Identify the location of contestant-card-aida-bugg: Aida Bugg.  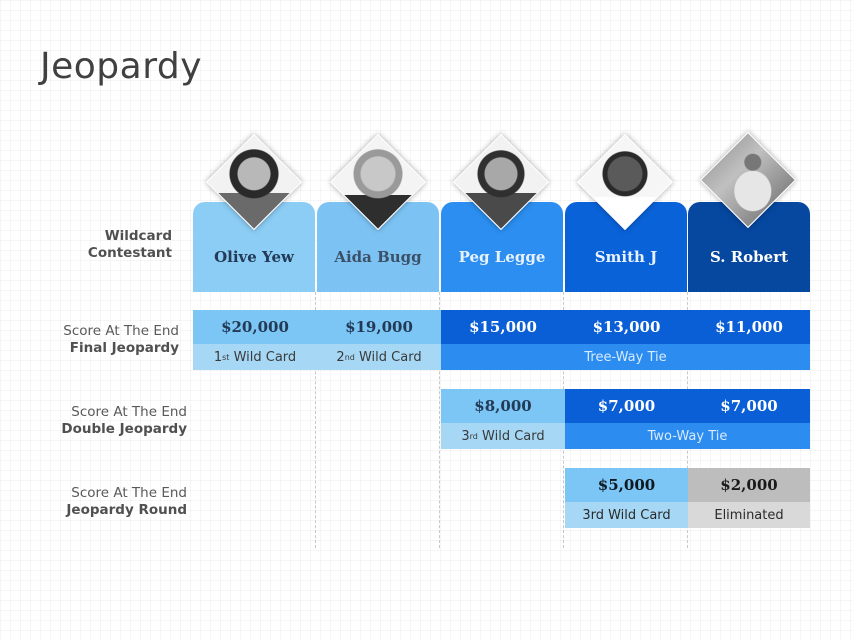
(378, 247).